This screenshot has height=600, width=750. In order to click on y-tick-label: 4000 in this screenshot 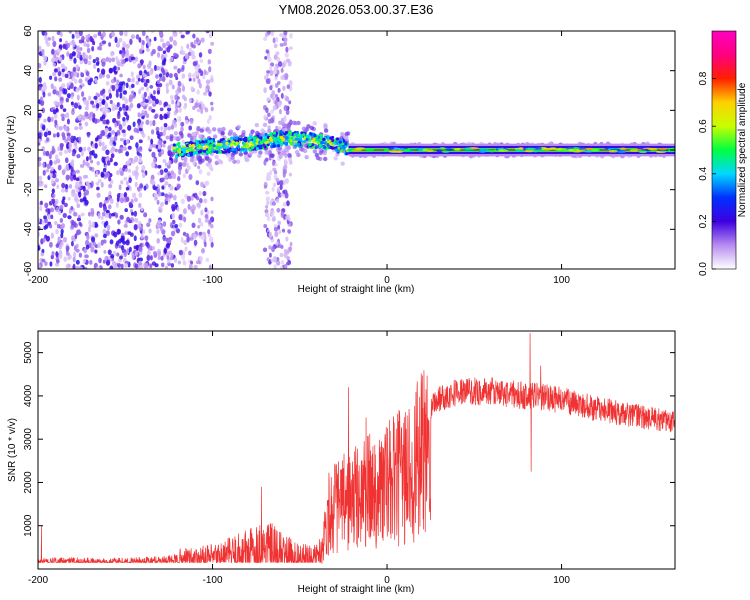, I will do `click(28, 395)`.